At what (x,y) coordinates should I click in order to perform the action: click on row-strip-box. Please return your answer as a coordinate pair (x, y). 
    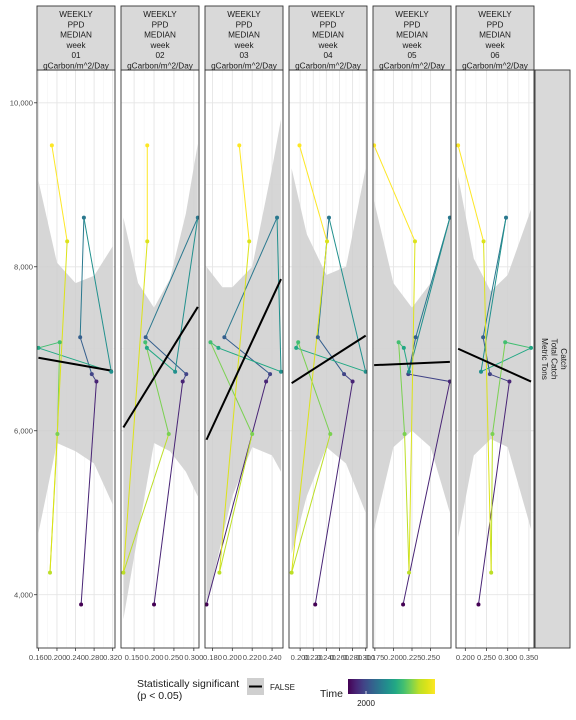
    Looking at the image, I should click on (552, 359).